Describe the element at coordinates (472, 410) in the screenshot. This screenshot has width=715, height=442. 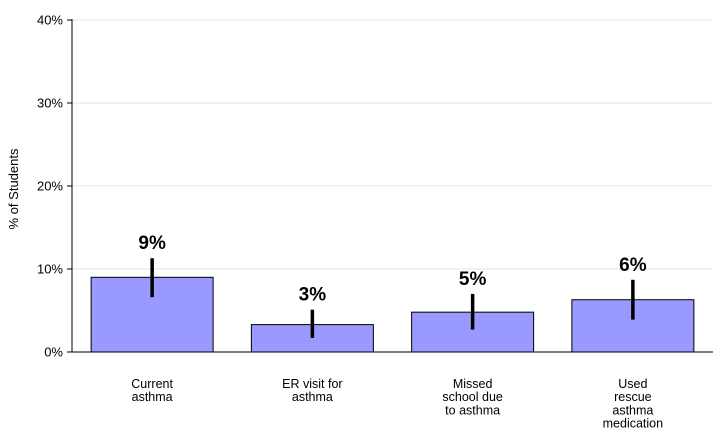
I see `category-label-line: to asthma` at that location.